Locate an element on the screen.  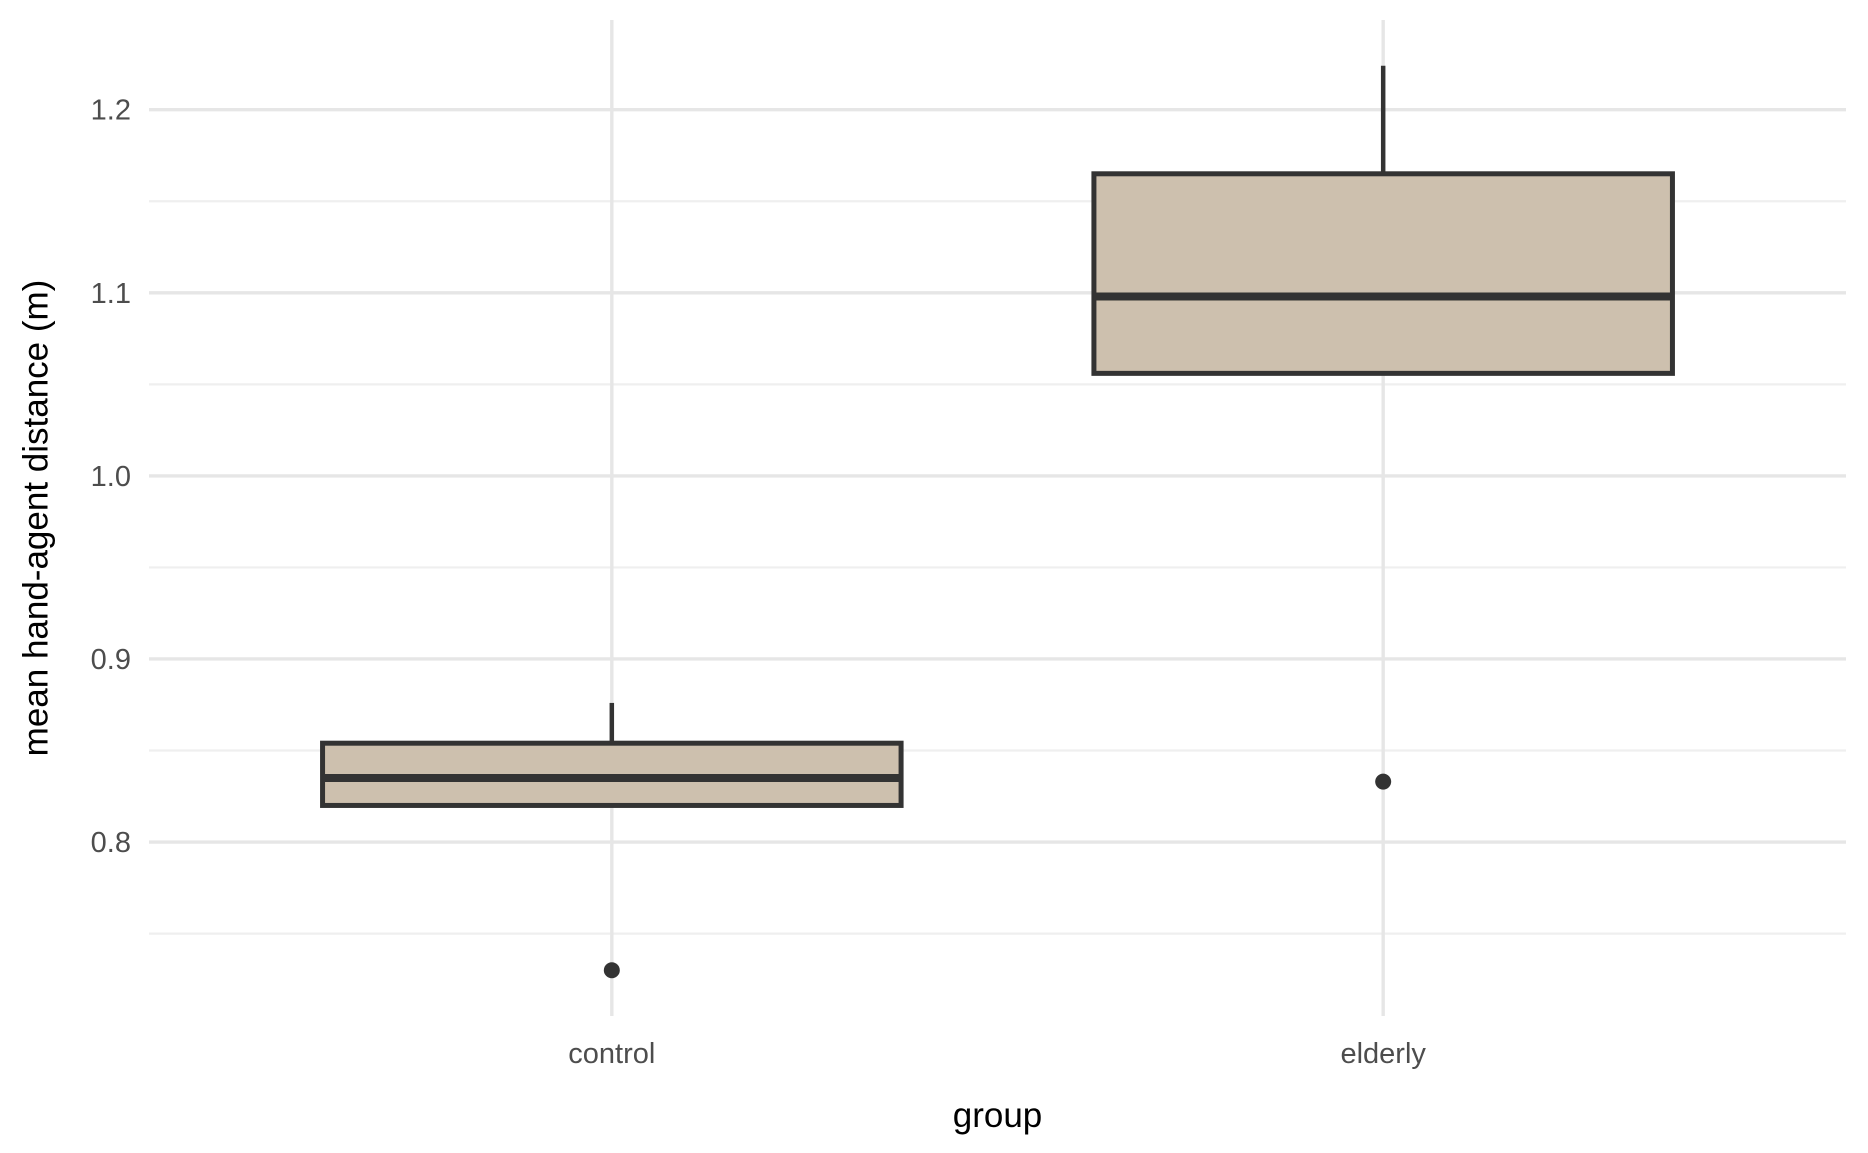
box-elderly is located at coordinates (1383, 273).